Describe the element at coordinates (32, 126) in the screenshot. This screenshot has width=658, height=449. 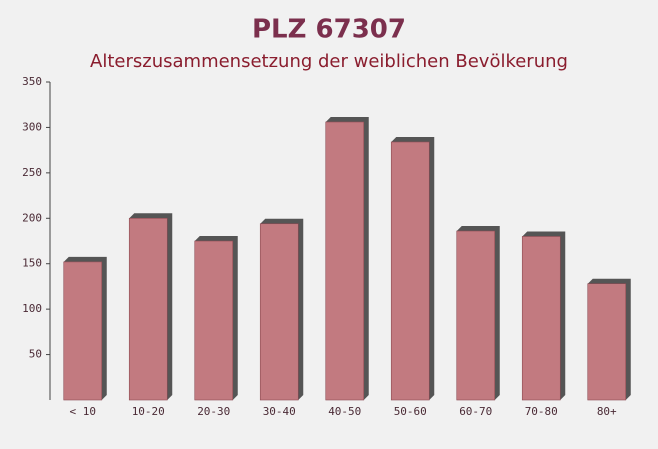
I see `y-tick-label: 300` at that location.